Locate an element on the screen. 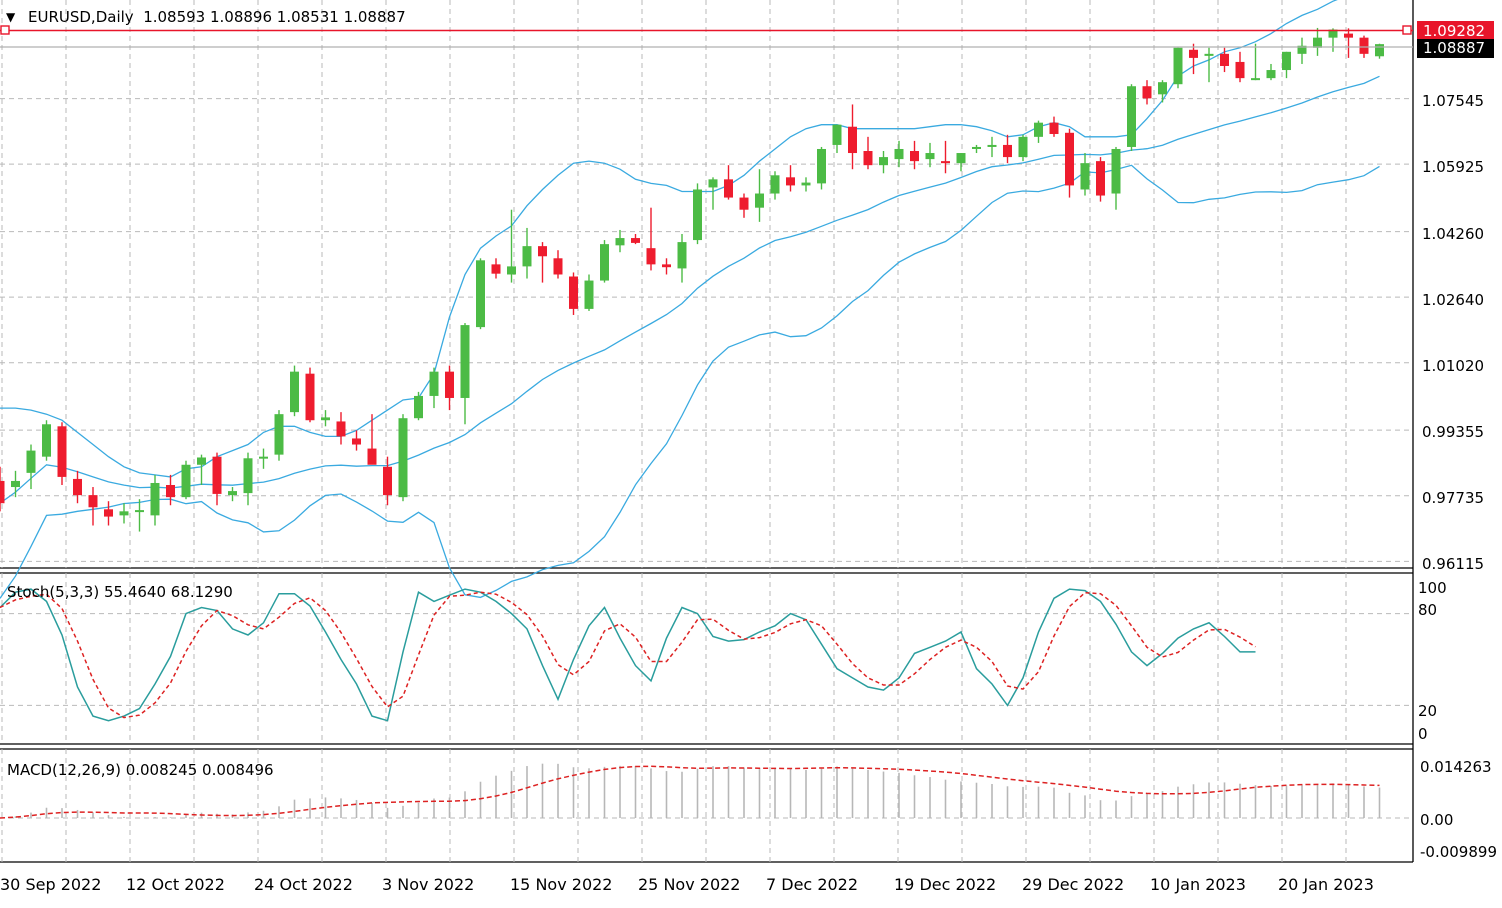  alert-price-text: 1.09282 is located at coordinates (1454, 31).